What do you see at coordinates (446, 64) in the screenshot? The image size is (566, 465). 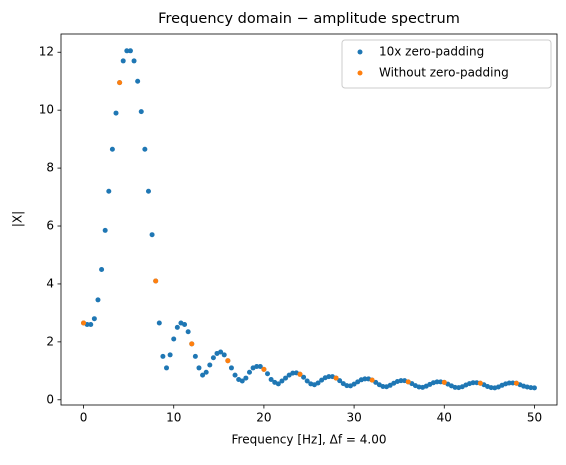 I see `legend-box` at bounding box center [446, 64].